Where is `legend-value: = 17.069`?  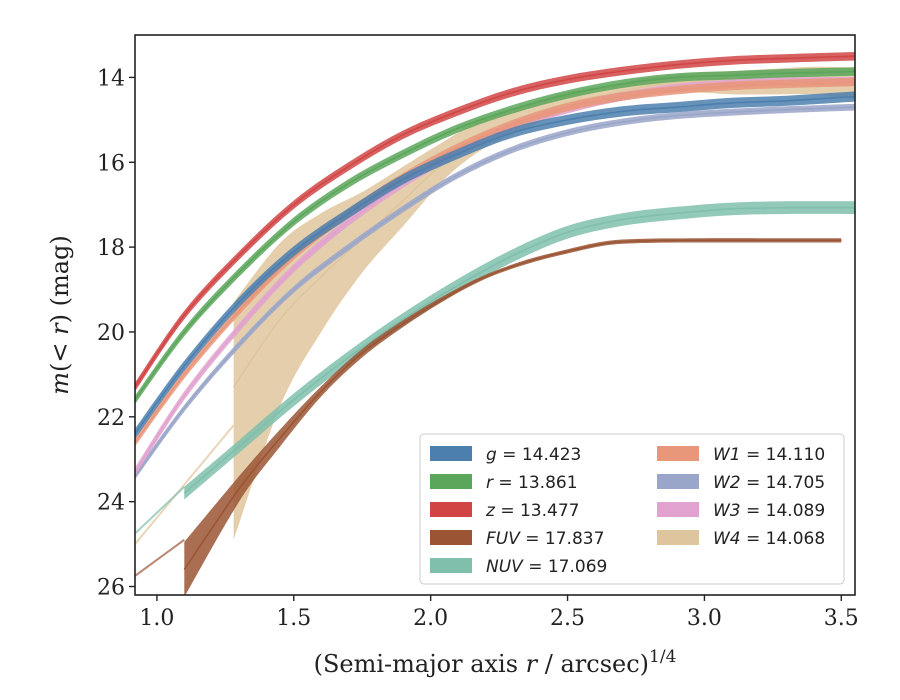
legend-value: = 17.069 is located at coordinates (565, 567).